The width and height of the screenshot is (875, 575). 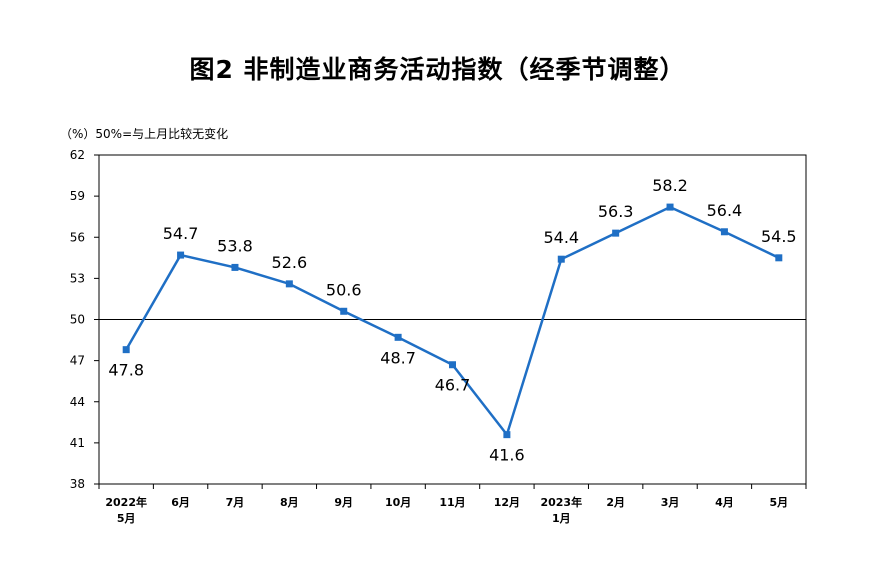 What do you see at coordinates (77, 402) in the screenshot?
I see `y-tick-label: 44` at bounding box center [77, 402].